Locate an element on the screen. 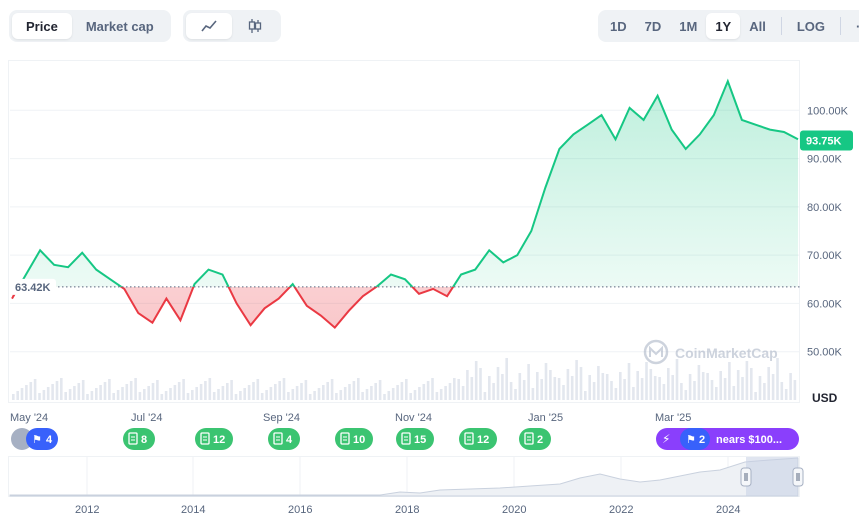  more-options-button: ··· is located at coordinates (853, 26).